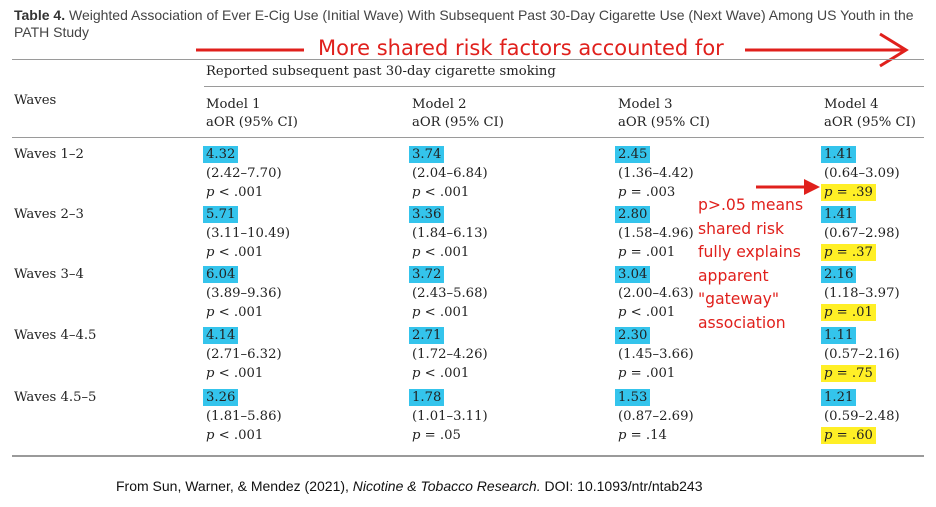 This screenshot has width=936, height=507. I want to click on p-comparison: = .37, so click(854, 252).